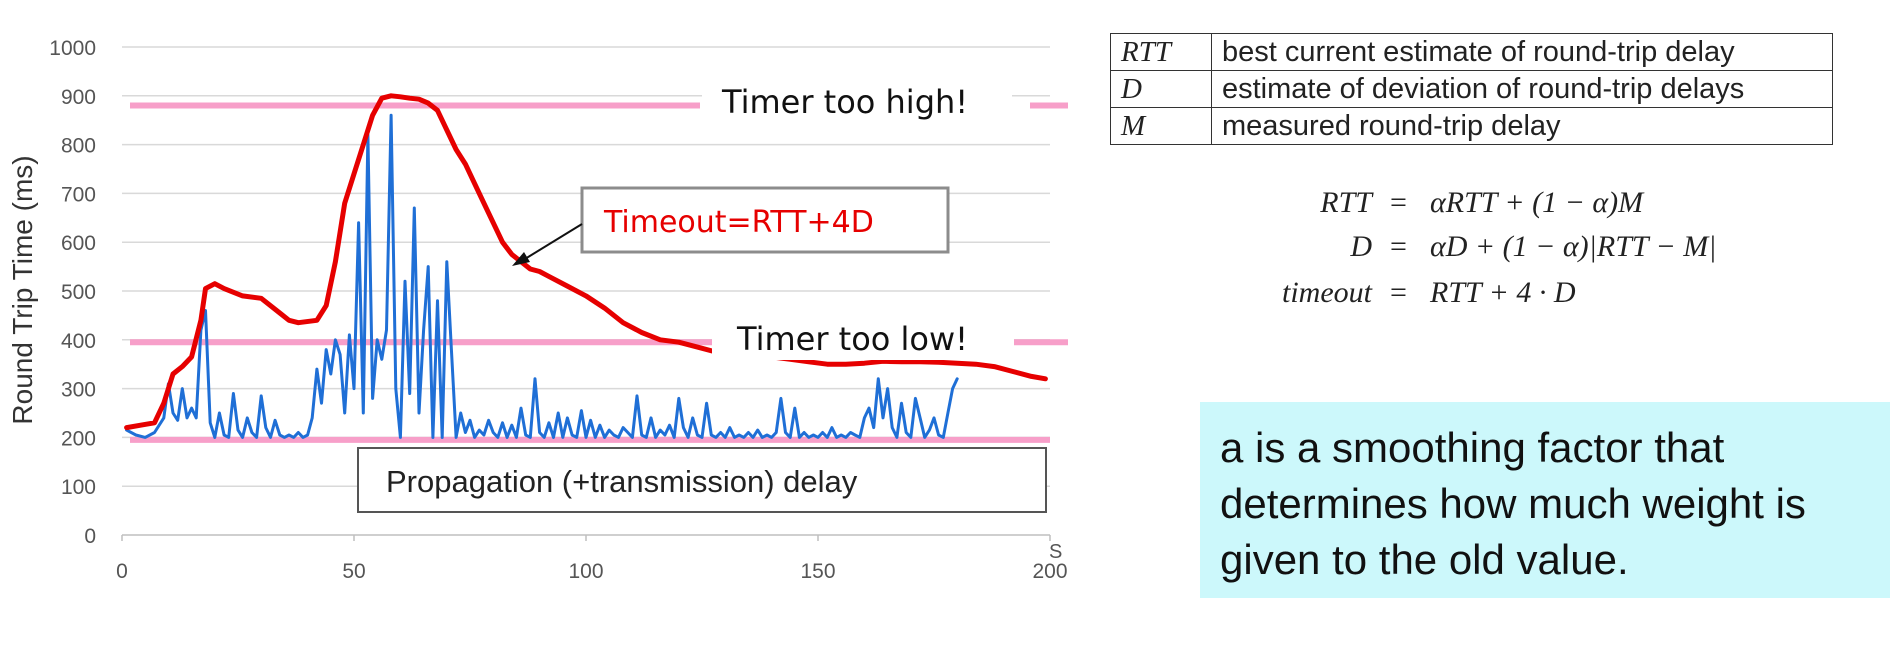 The image size is (1904, 650). I want to click on equation-d: D = αD + (1 − α)|RTT − M|, so click(1530, 250).